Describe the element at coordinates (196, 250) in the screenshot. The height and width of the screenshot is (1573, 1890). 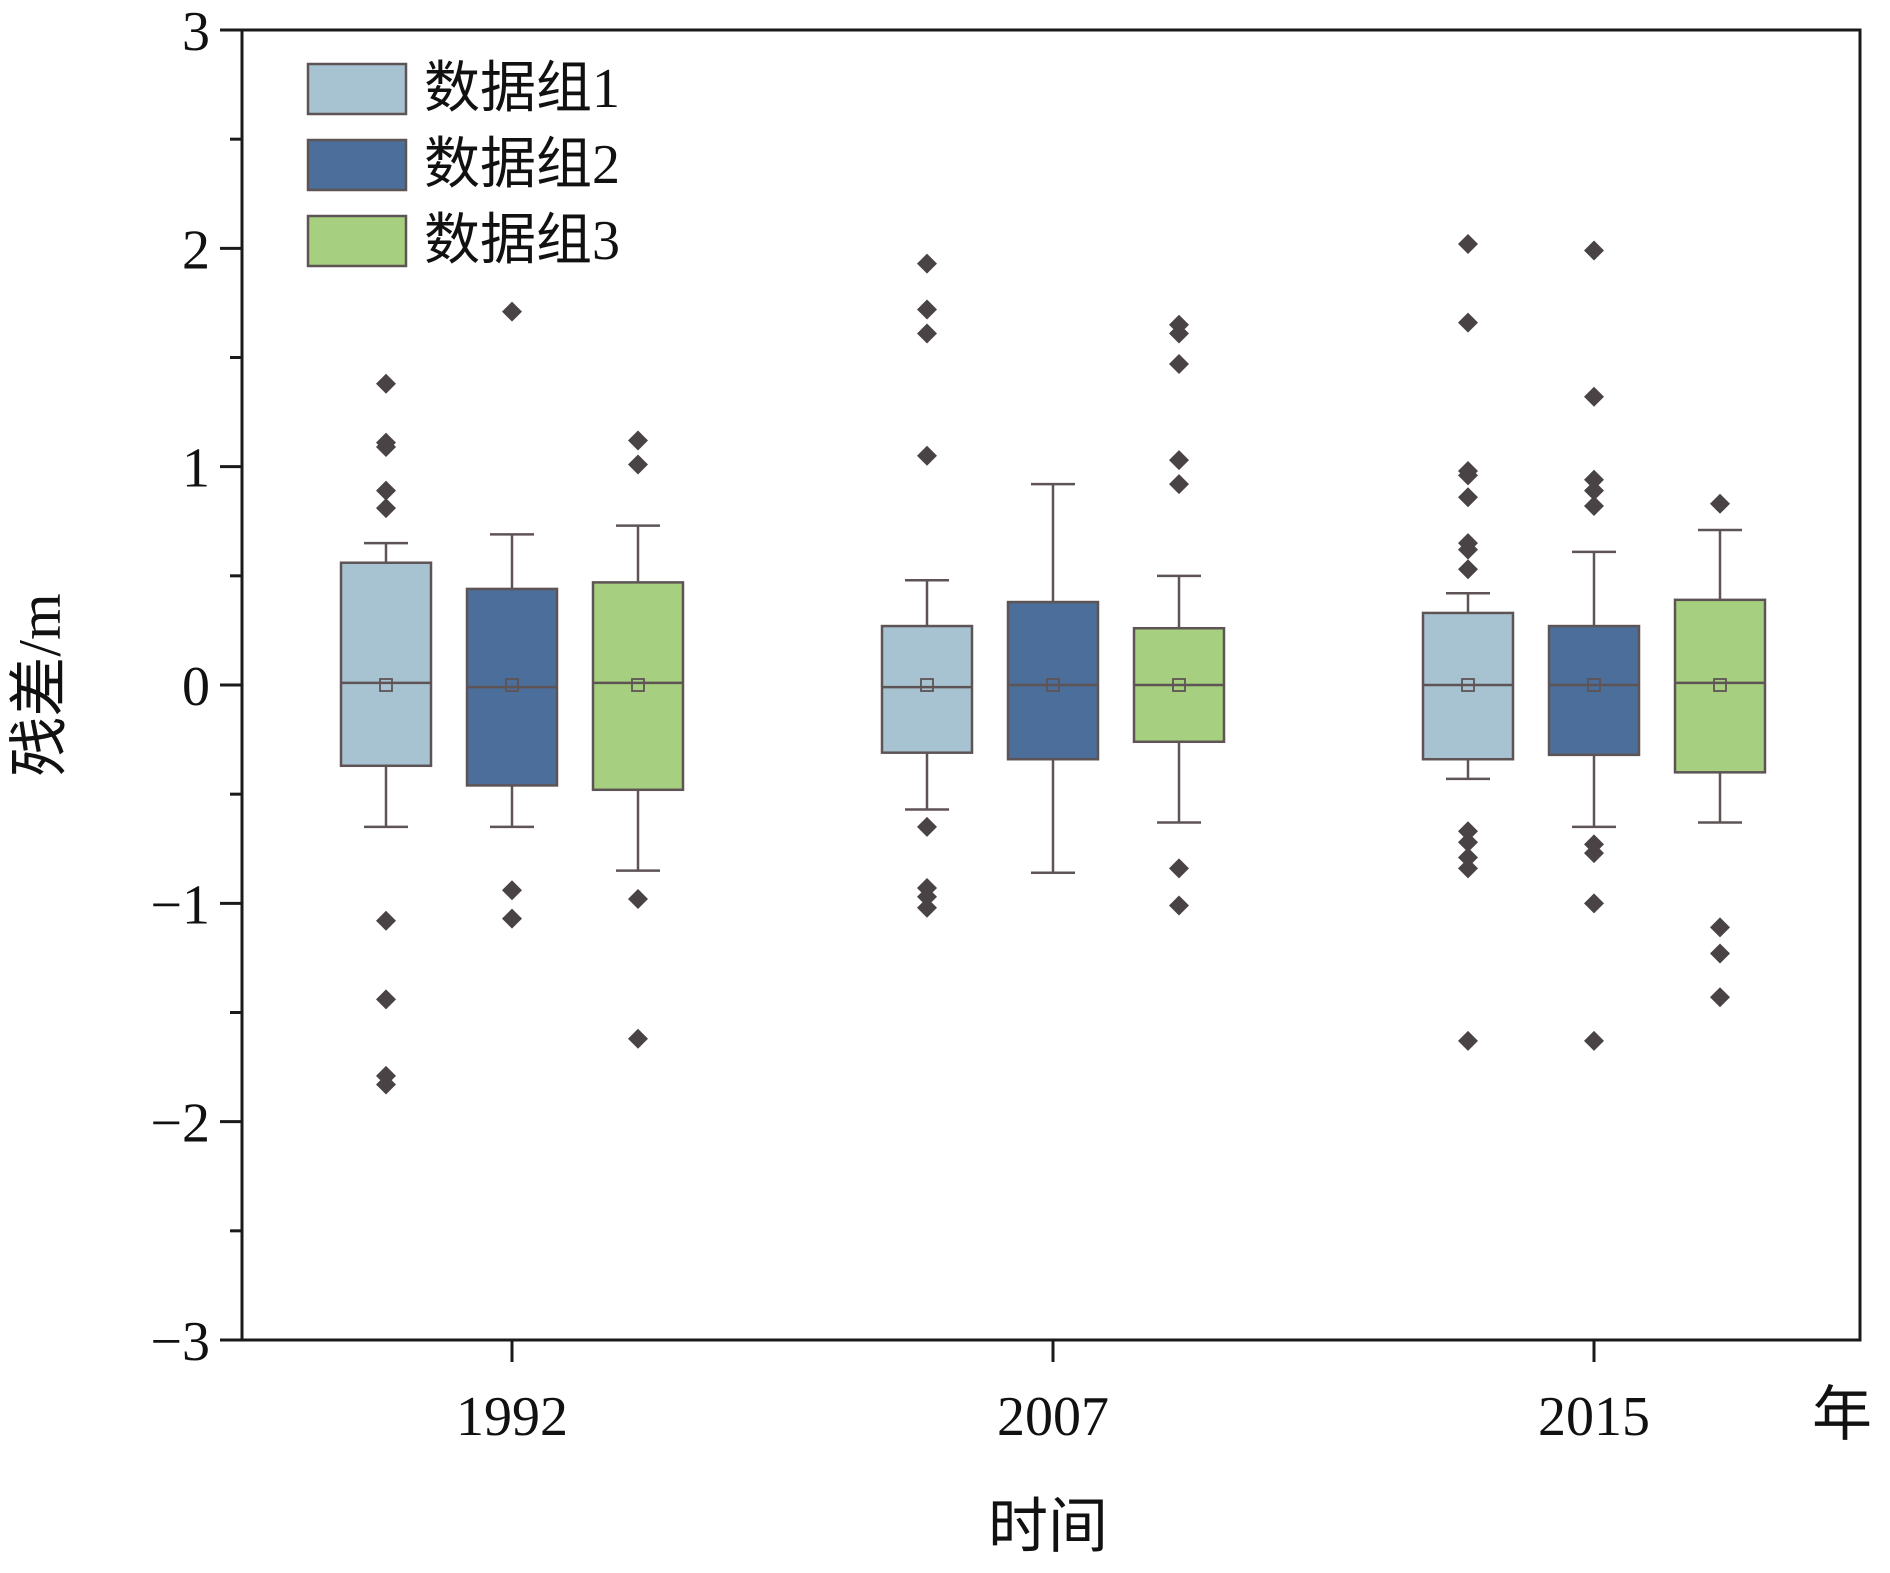
I see `y-tick-label: 2` at that location.